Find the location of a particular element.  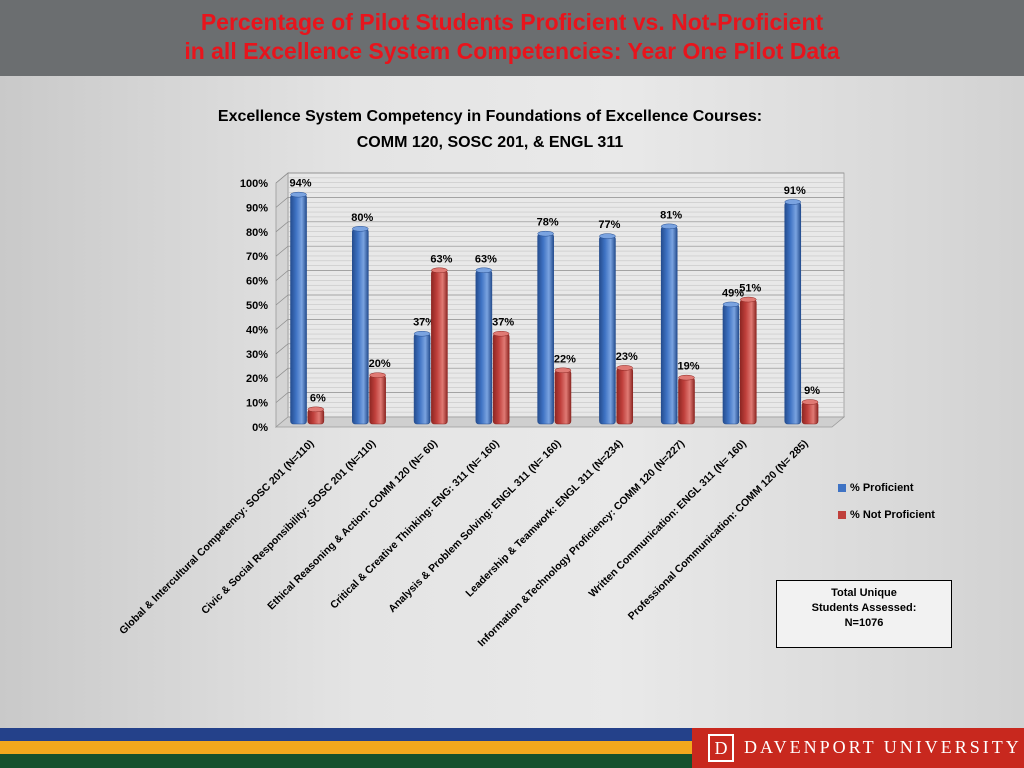

y-tick-label: 80% is located at coordinates (257, 233).